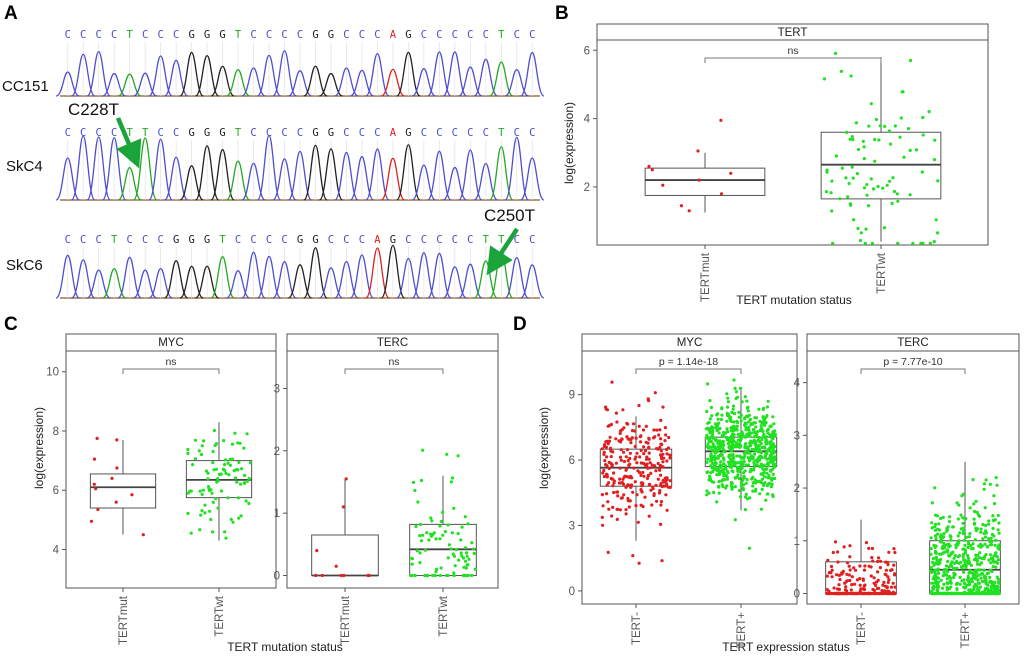  What do you see at coordinates (861, 557) in the screenshot?
I see `group-tertneg` at bounding box center [861, 557].